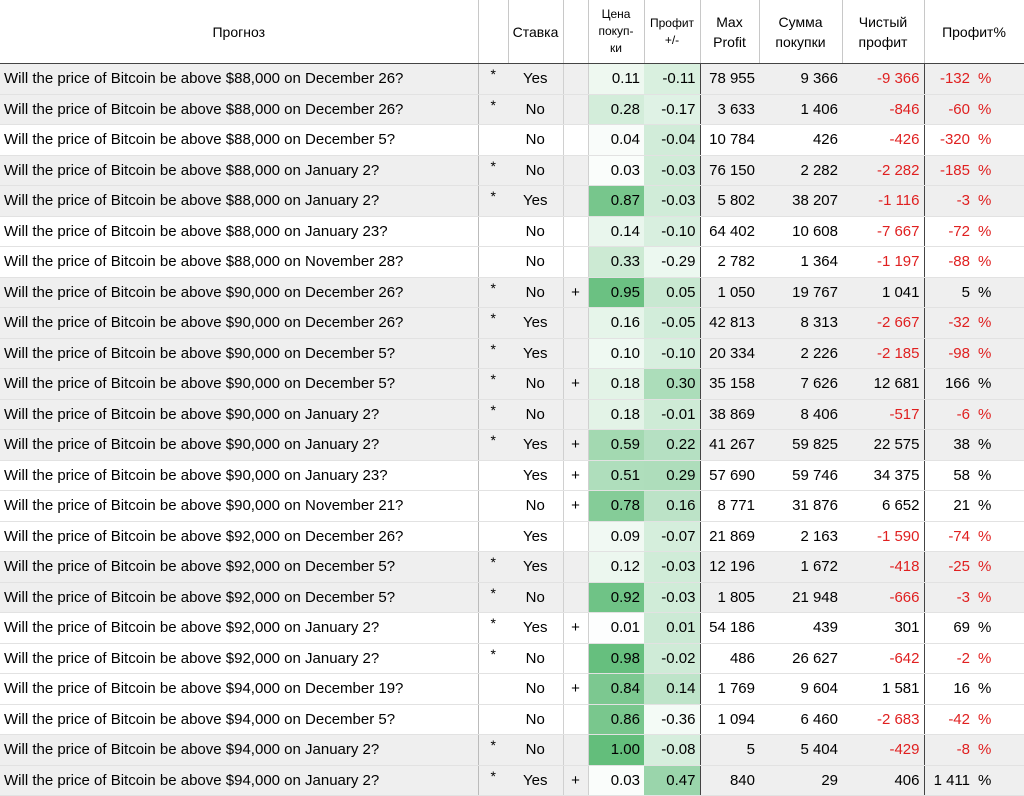  What do you see at coordinates (615, 79) in the screenshot?
I see `price-cell: 0.11` at bounding box center [615, 79].